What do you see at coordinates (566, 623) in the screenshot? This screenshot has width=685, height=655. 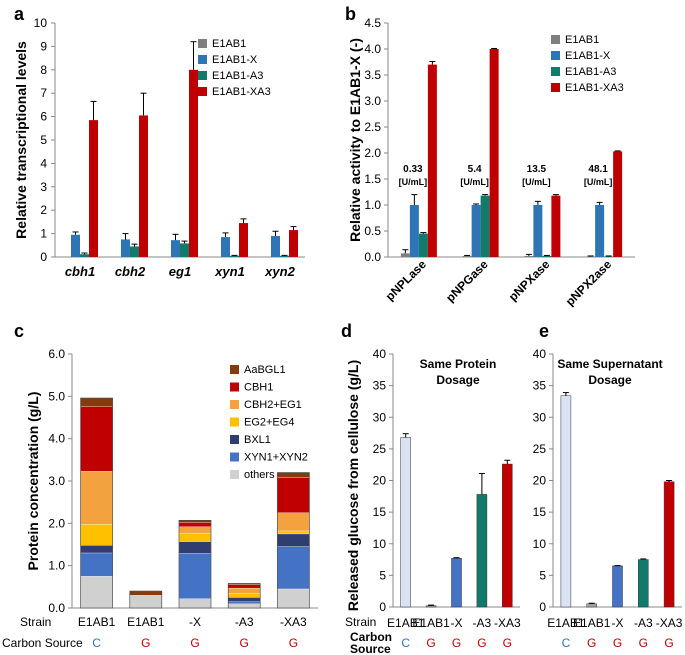 I see `panel-e-strain-label: E1AB1` at bounding box center [566, 623].